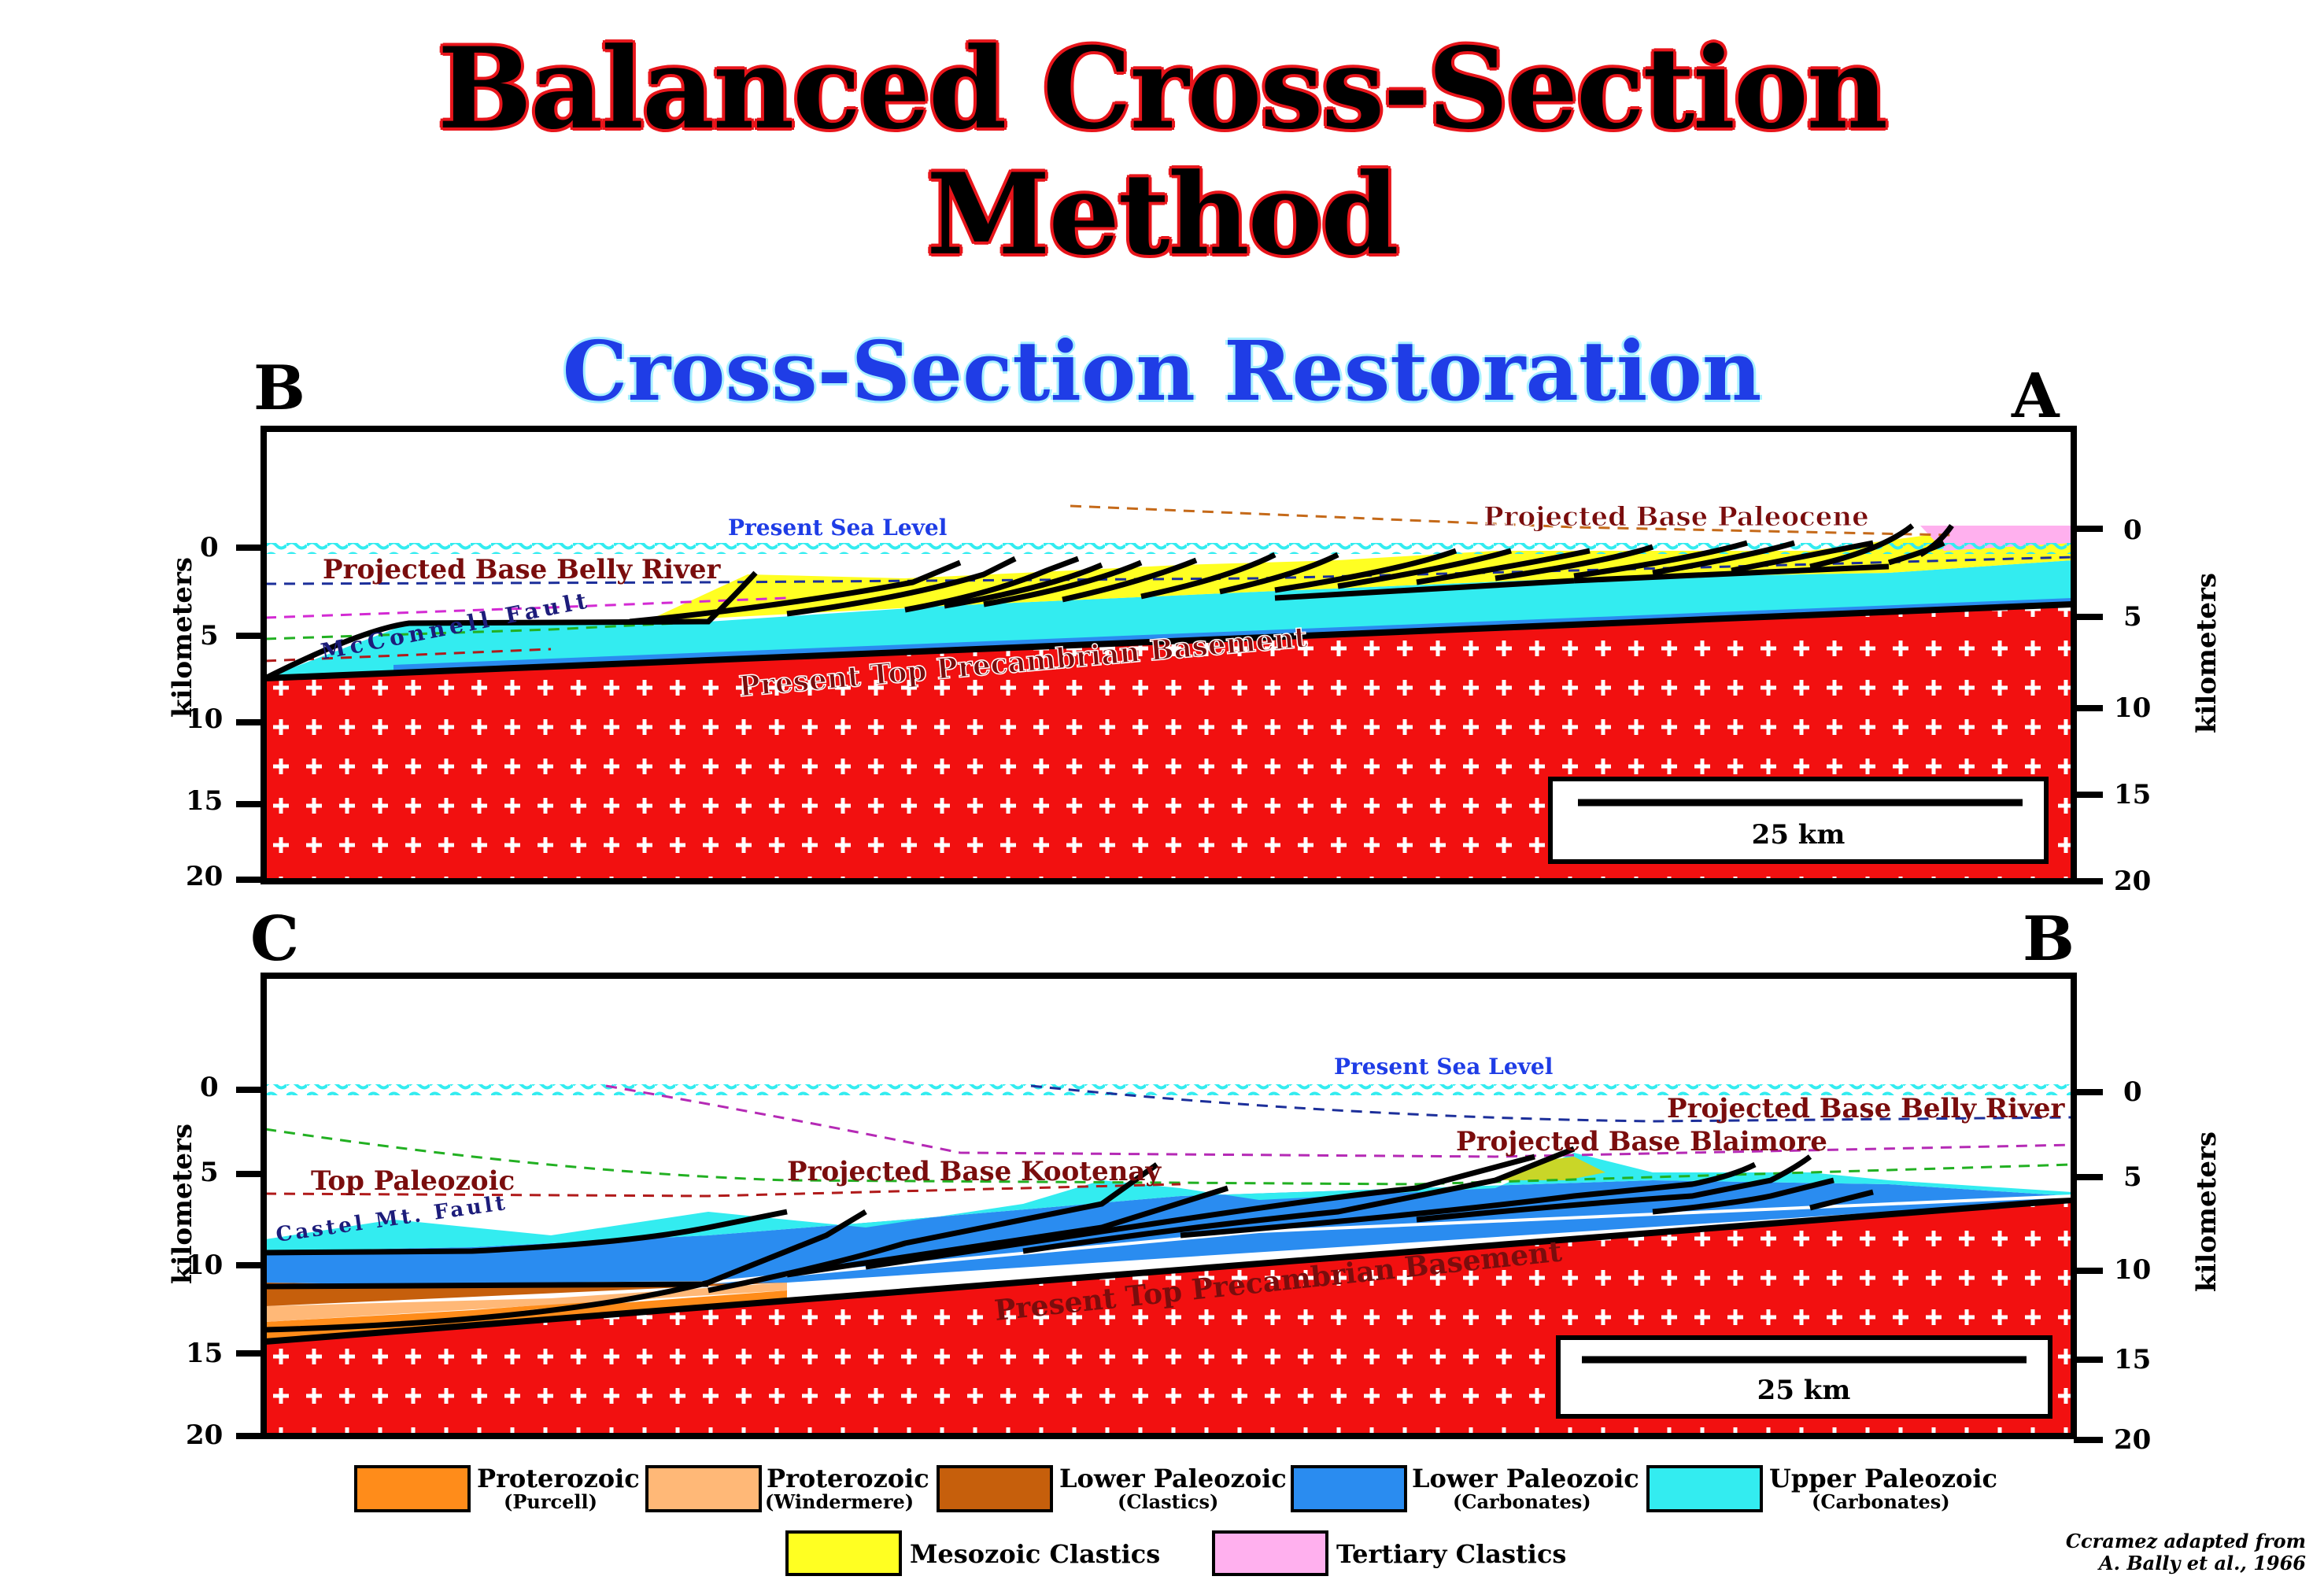  What do you see at coordinates (2133, 1440) in the screenshot?
I see `bottom-right-tick-20: 20` at bounding box center [2133, 1440].